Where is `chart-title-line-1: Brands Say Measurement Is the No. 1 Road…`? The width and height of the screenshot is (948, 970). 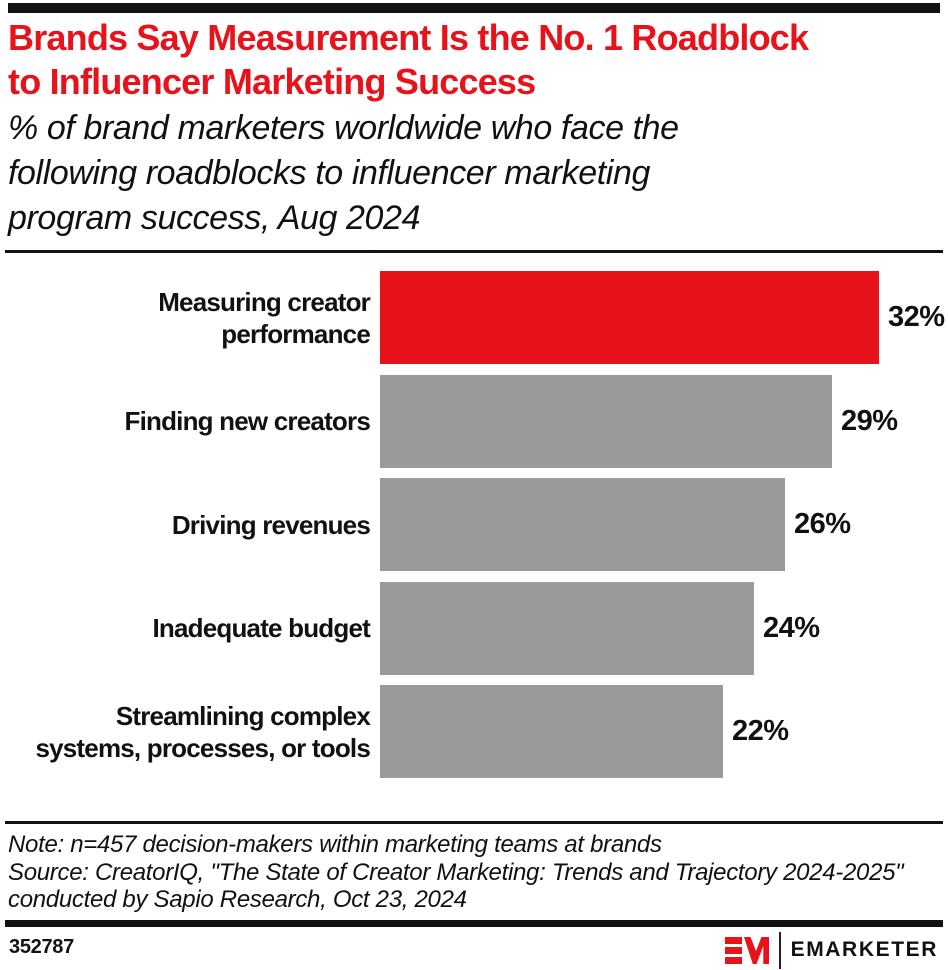 chart-title-line-1: Brands Say Measurement Is the No. 1 Road… is located at coordinates (408, 37).